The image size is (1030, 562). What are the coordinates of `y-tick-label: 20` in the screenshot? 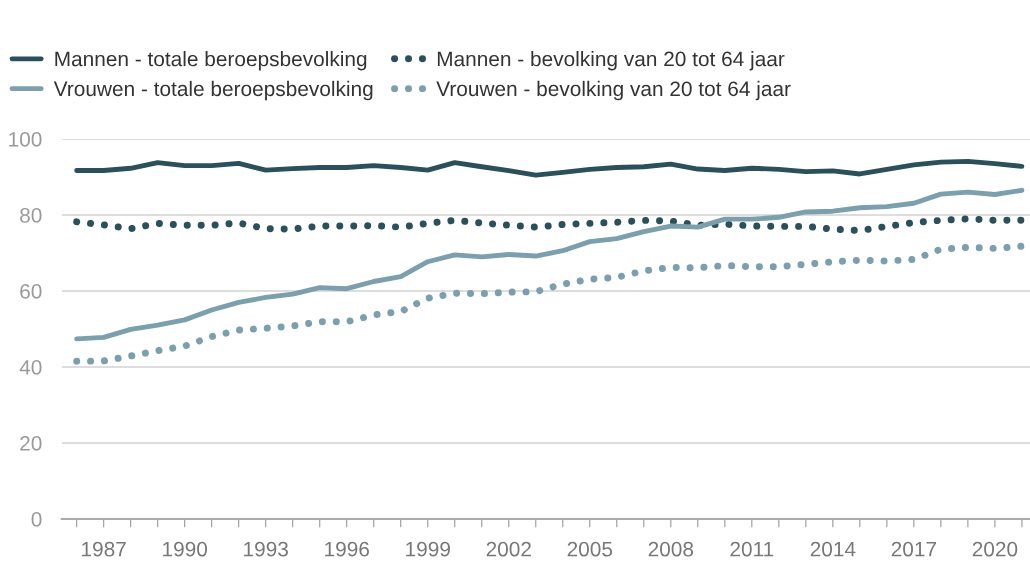 It's located at (31, 443).